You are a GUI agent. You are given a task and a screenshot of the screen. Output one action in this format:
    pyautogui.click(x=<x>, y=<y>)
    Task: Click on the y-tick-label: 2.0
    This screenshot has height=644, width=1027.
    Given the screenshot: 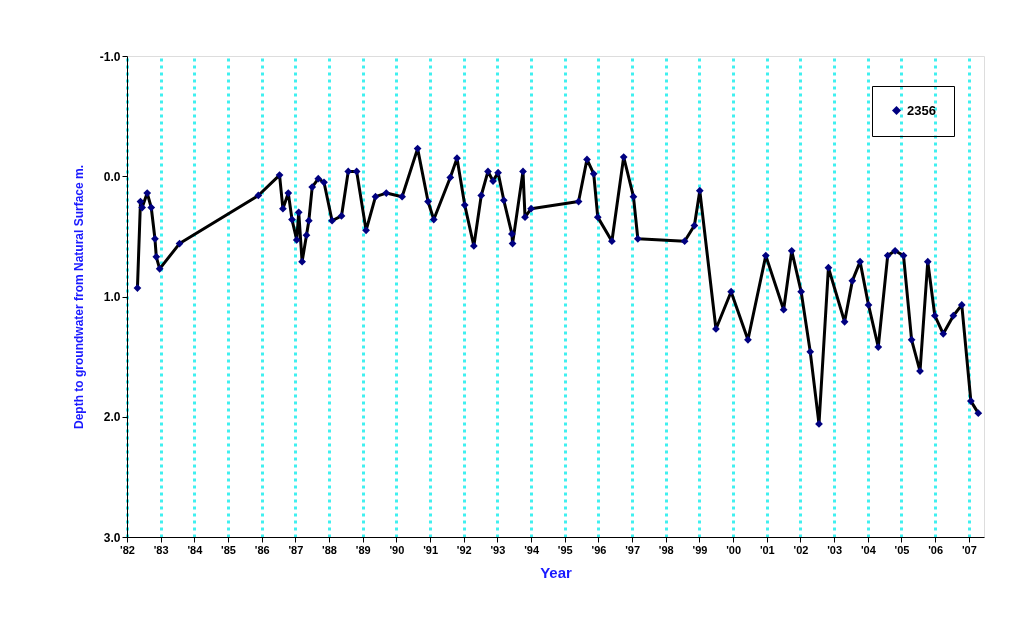 What is the action you would take?
    pyautogui.click(x=112, y=417)
    